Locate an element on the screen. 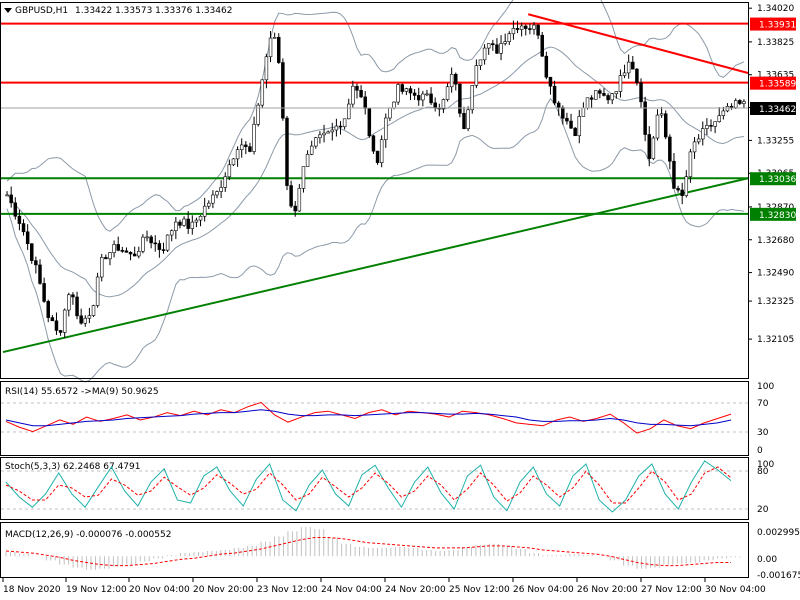  rsi-ma-line is located at coordinates (368, 418).